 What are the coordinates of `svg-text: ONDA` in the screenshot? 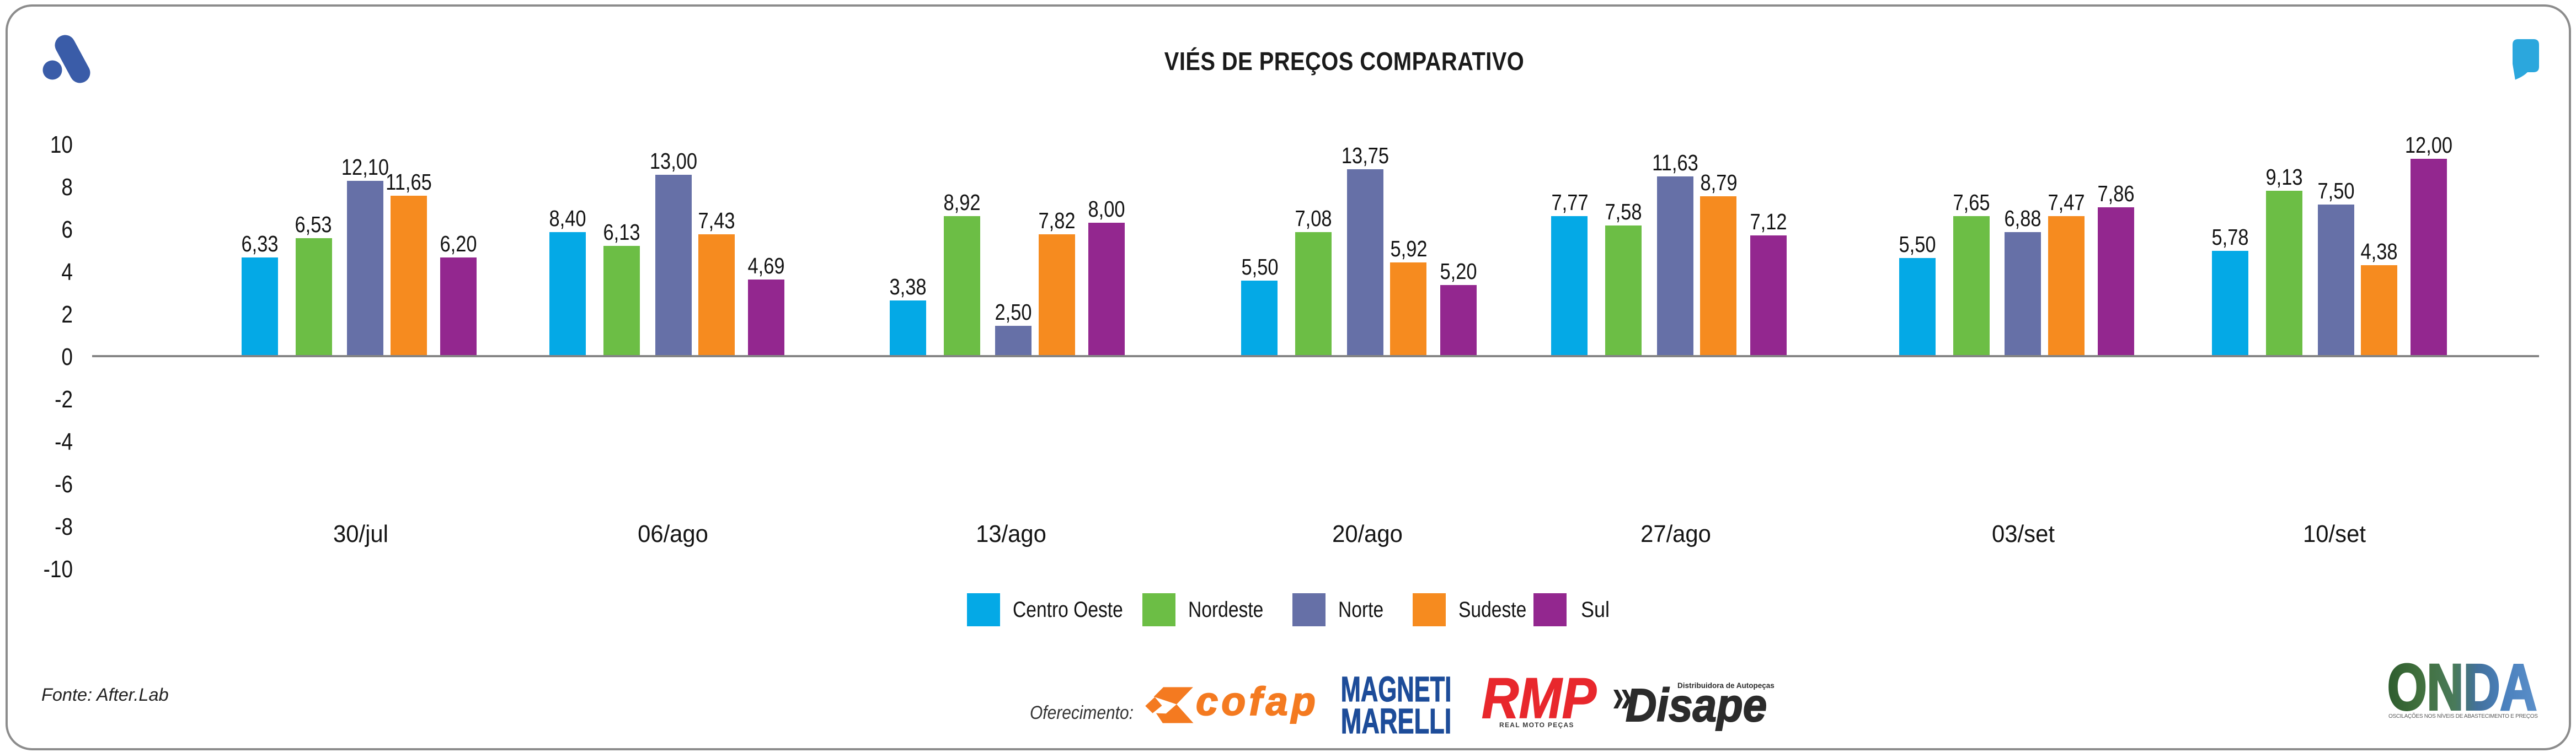 It's located at (2462, 686).